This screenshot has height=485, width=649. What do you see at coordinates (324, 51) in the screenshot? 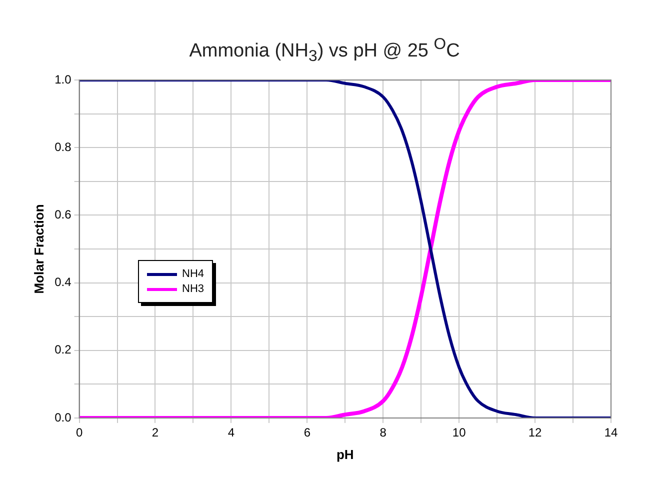
I see `chart-title: Ammonia (NH$_{3}$) vs pH @ 25 $^{O}$C` at bounding box center [324, 51].